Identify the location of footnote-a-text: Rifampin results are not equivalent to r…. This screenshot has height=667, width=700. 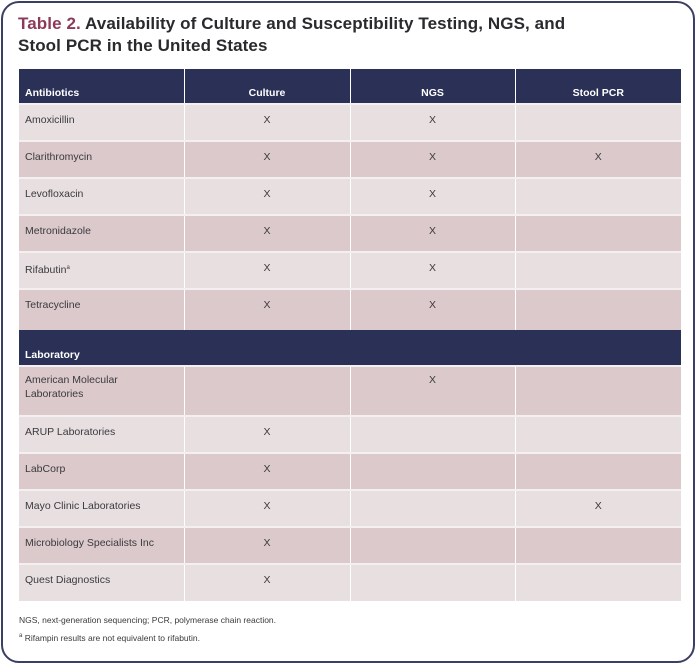
(111, 638).